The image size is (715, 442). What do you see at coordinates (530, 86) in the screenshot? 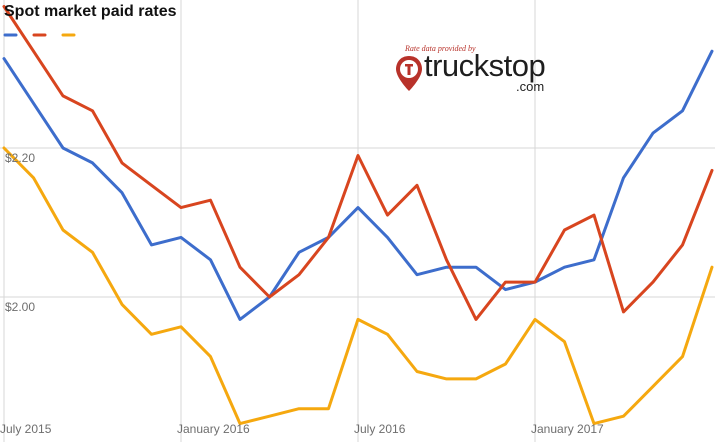
I see `logo-suffix: .com` at bounding box center [530, 86].